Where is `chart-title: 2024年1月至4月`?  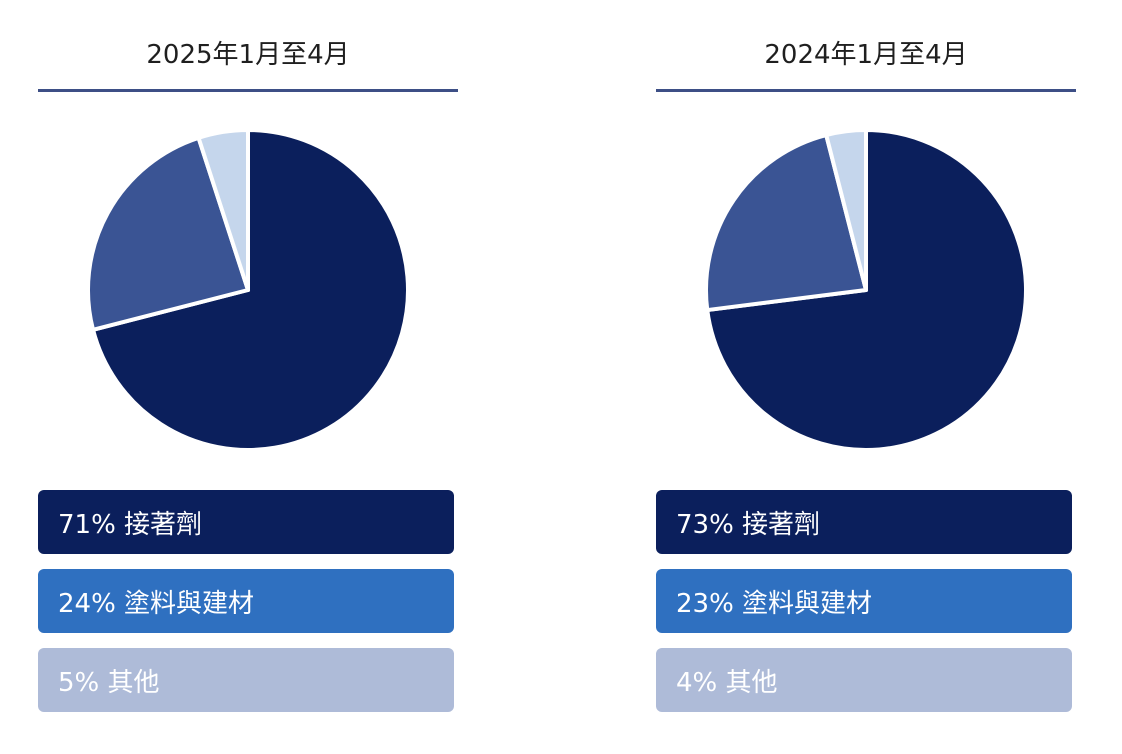
chart-title: 2024年1月至4月 is located at coordinates (866, 55).